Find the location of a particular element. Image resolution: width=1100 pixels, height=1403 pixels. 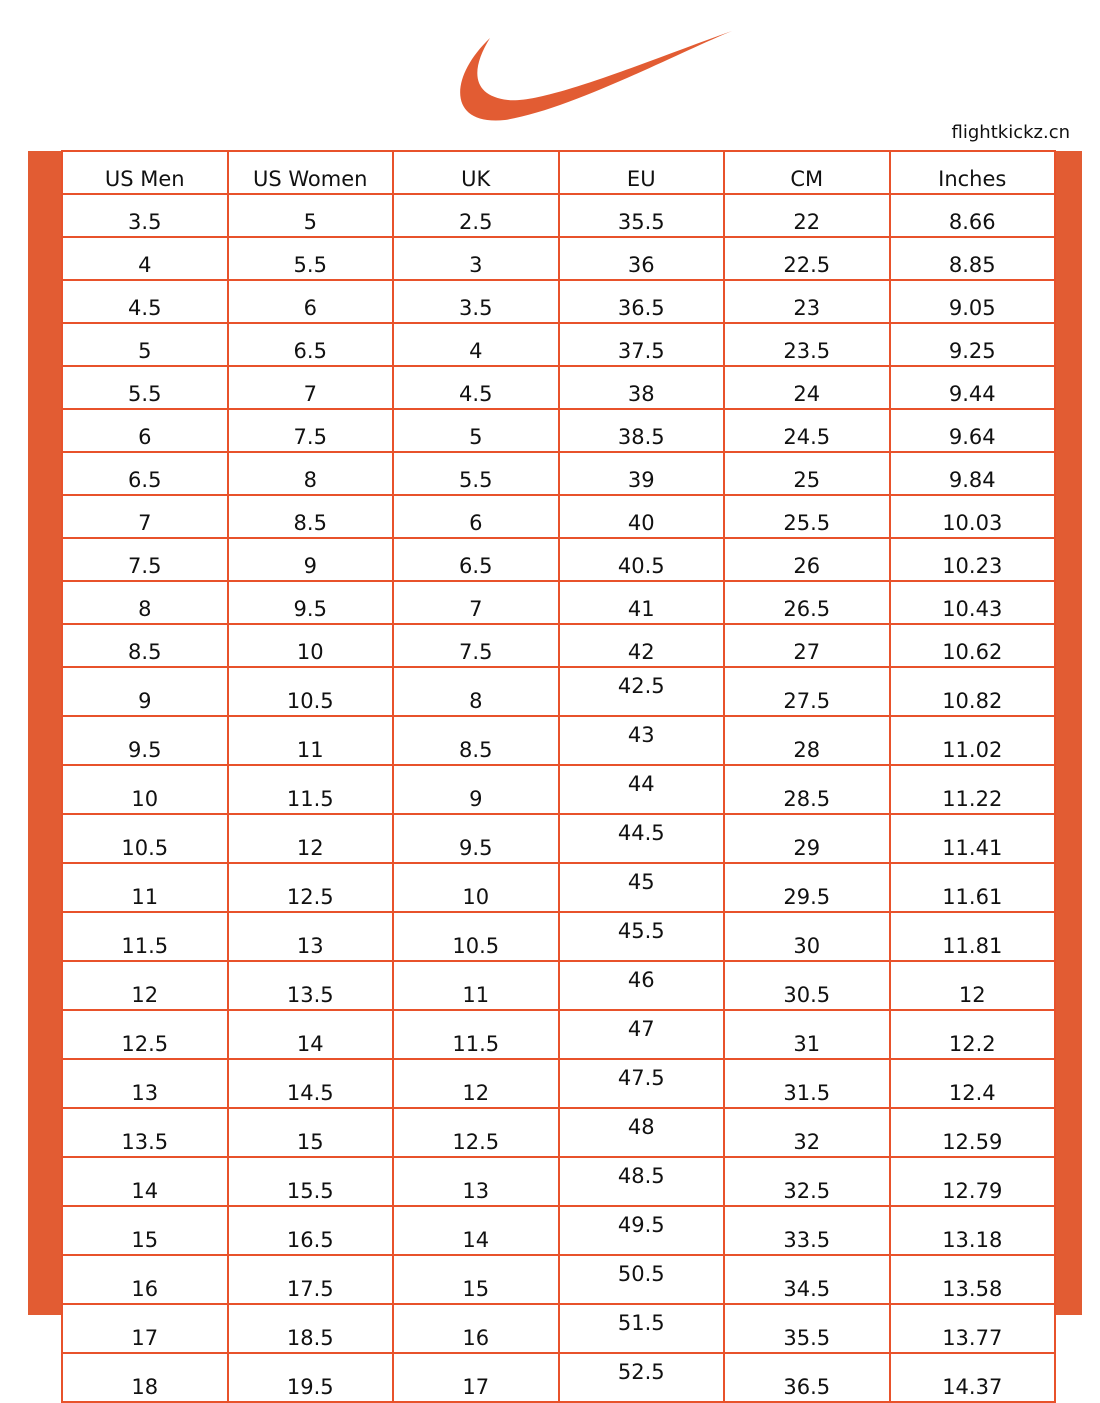

table-cell: 4 is located at coordinates (145, 258).